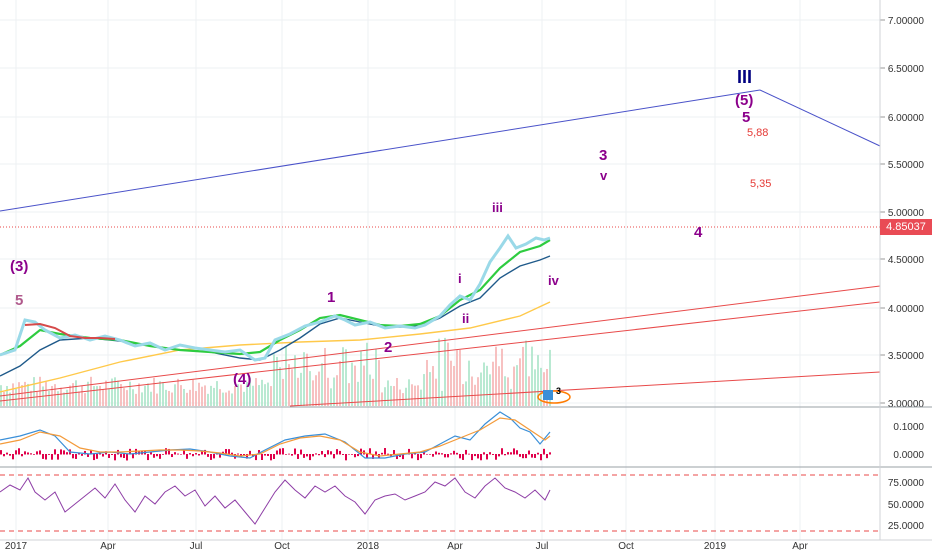 The height and width of the screenshot is (550, 932). What do you see at coordinates (585, 389) in the screenshot?
I see `red-trend-line-lower` at bounding box center [585, 389].